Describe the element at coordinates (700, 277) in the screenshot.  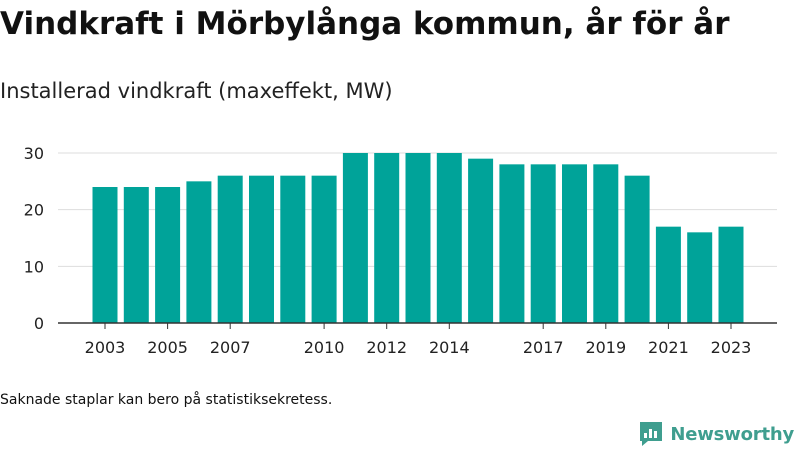
I see `bar-2022` at that location.